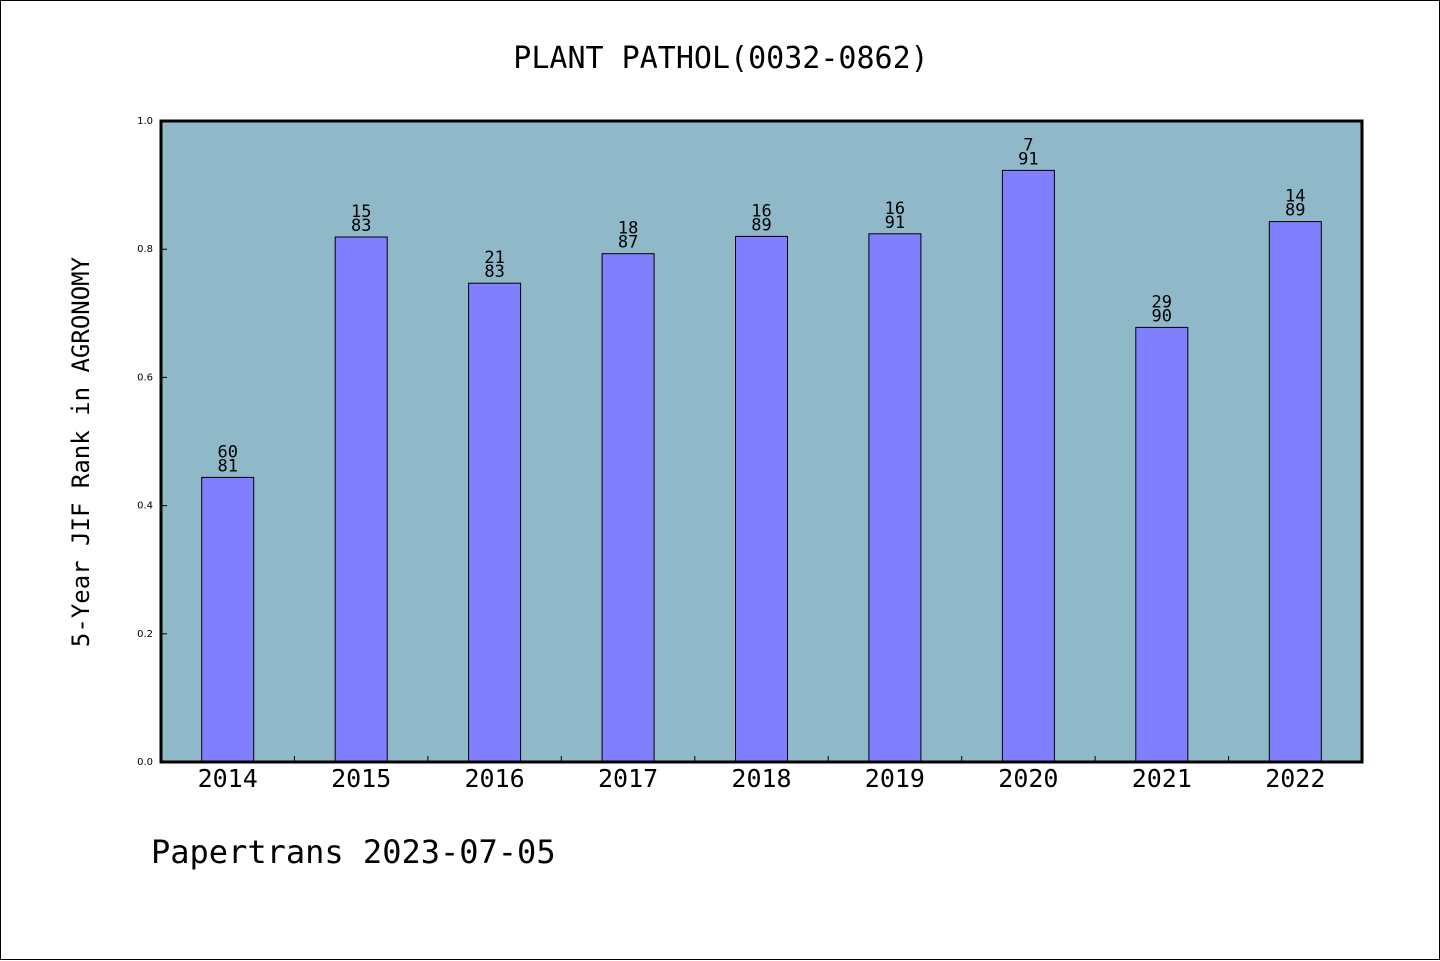 This screenshot has width=1440, height=961. Describe the element at coordinates (761, 499) in the screenshot. I see `bar-2018` at that location.